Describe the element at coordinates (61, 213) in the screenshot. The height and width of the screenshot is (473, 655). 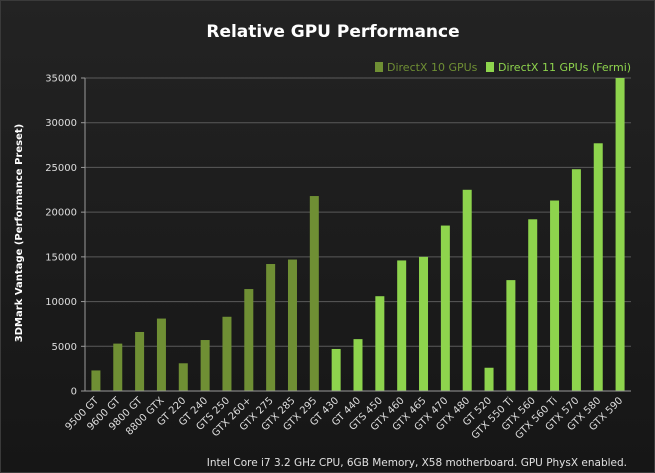
I see `y-tick-label: 20000` at that location.